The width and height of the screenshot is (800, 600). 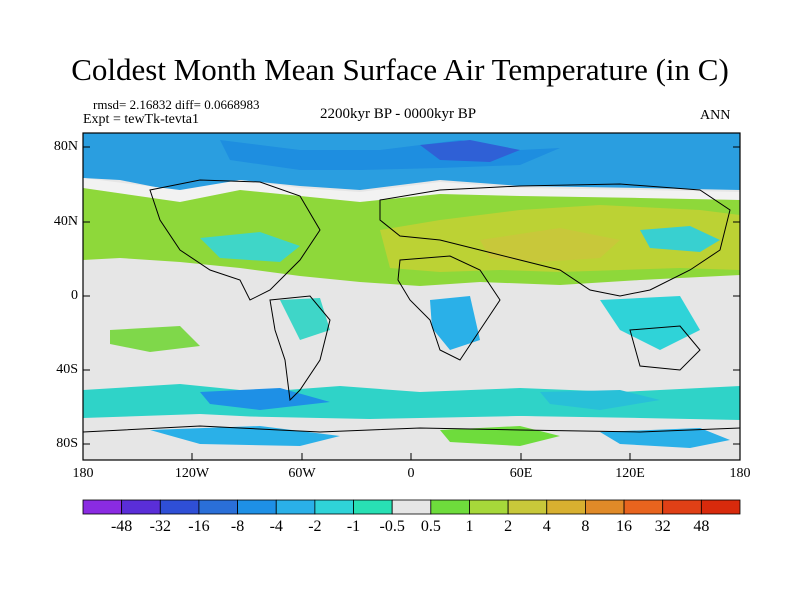 I want to click on colorbar-tick-label: 8, so click(x=585, y=526).